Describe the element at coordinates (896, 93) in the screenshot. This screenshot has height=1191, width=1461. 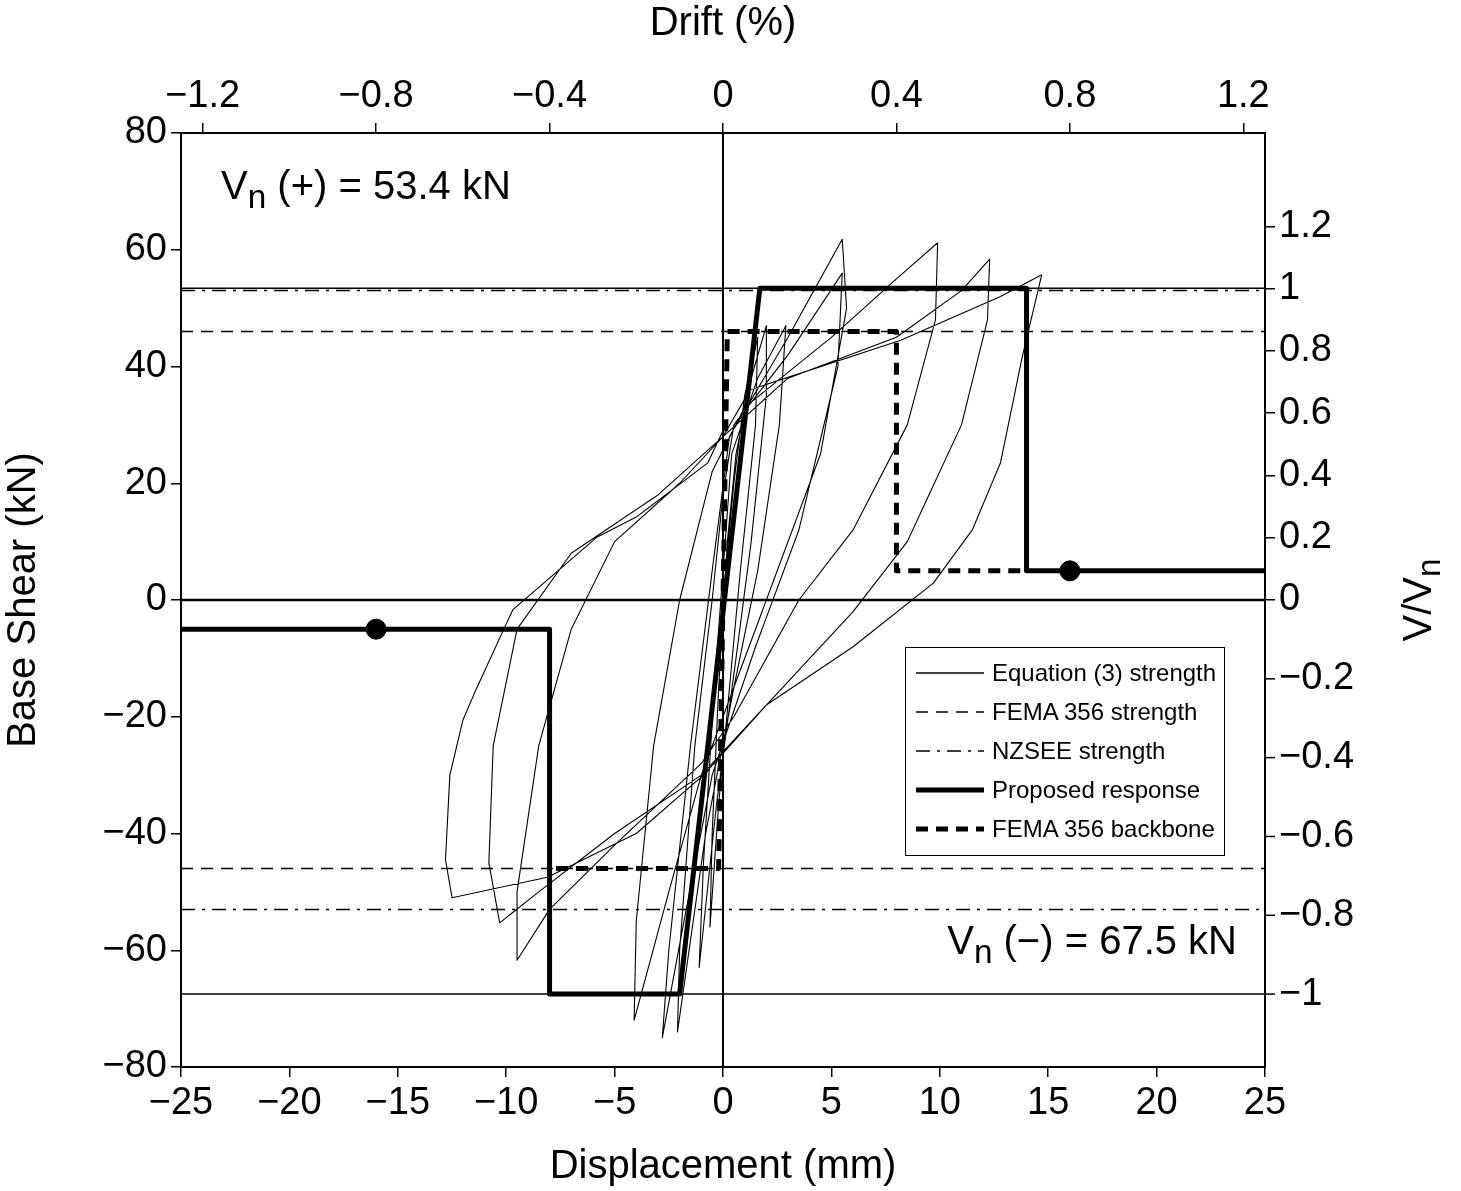
I see `x2-tick-label: 0.4` at that location.